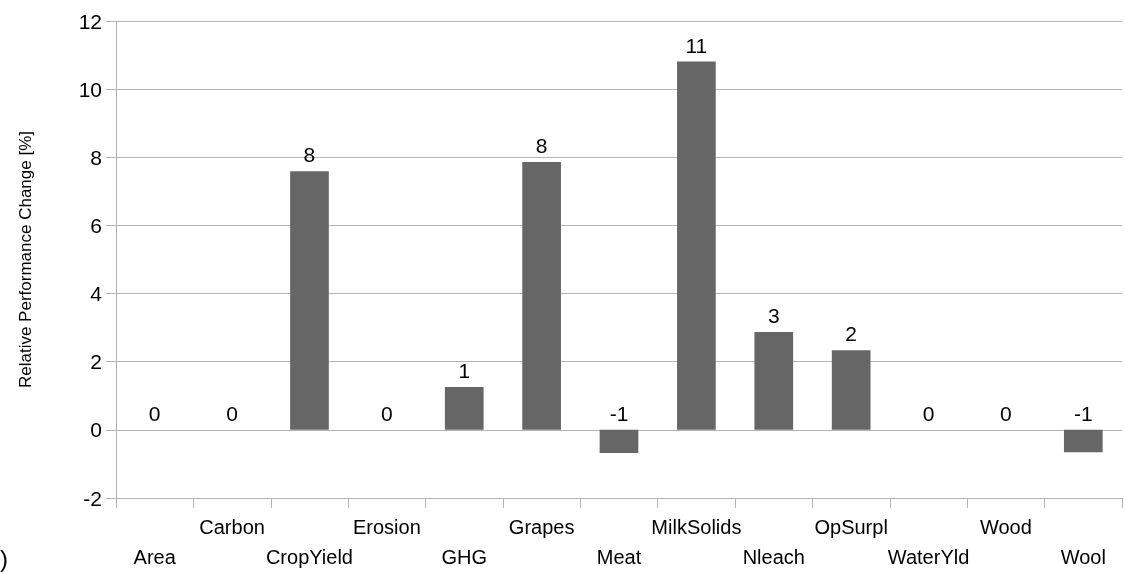 The image size is (1125, 572). Describe the element at coordinates (25, 259) in the screenshot. I see `y-axis-title: Relative Performance Change [%]` at that location.